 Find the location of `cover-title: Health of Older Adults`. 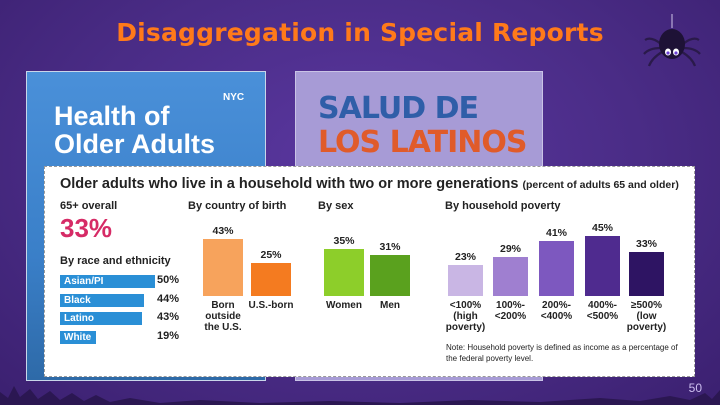

cover-title: Health of Older Adults is located at coordinates (154, 130).